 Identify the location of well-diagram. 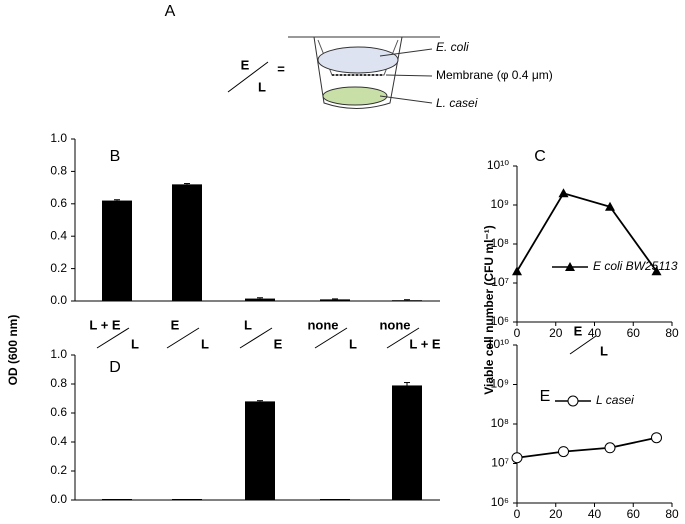
(364, 72).